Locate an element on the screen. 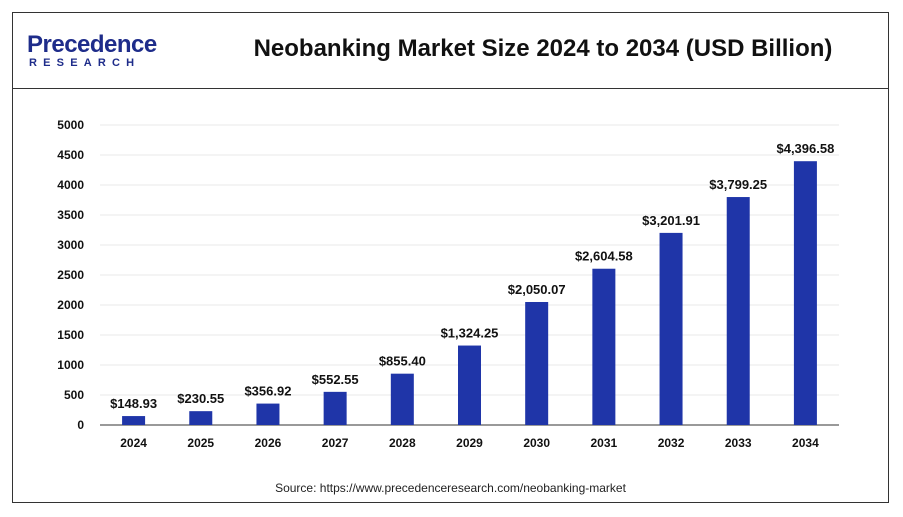 Image resolution: width=903 pixels, height=517 pixels. x-tick-label: 2032 is located at coordinates (671, 443).